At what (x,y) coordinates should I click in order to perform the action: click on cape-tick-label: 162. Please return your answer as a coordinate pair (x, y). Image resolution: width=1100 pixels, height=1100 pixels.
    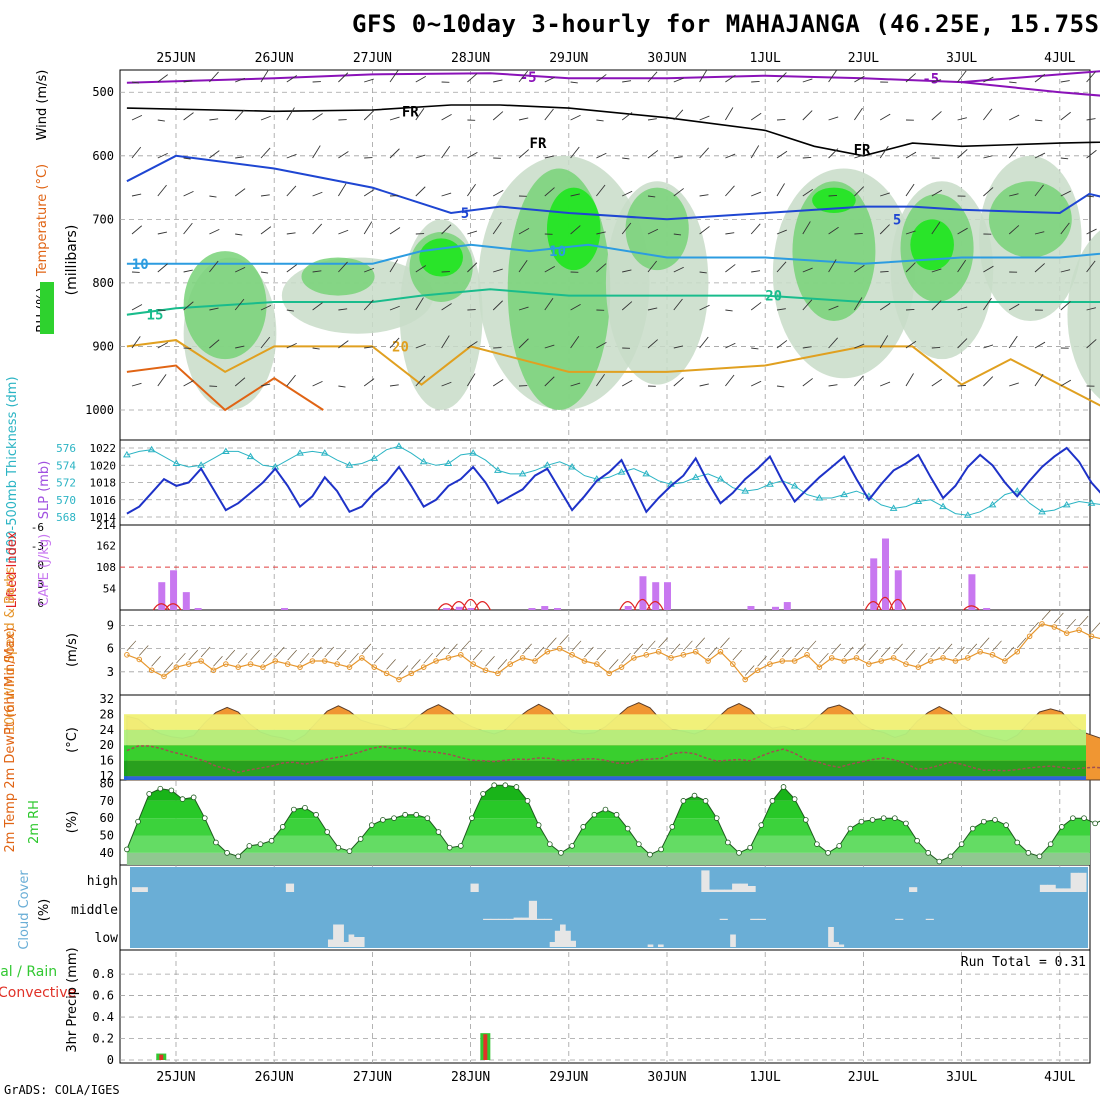
    Looking at the image, I should click on (106, 546).